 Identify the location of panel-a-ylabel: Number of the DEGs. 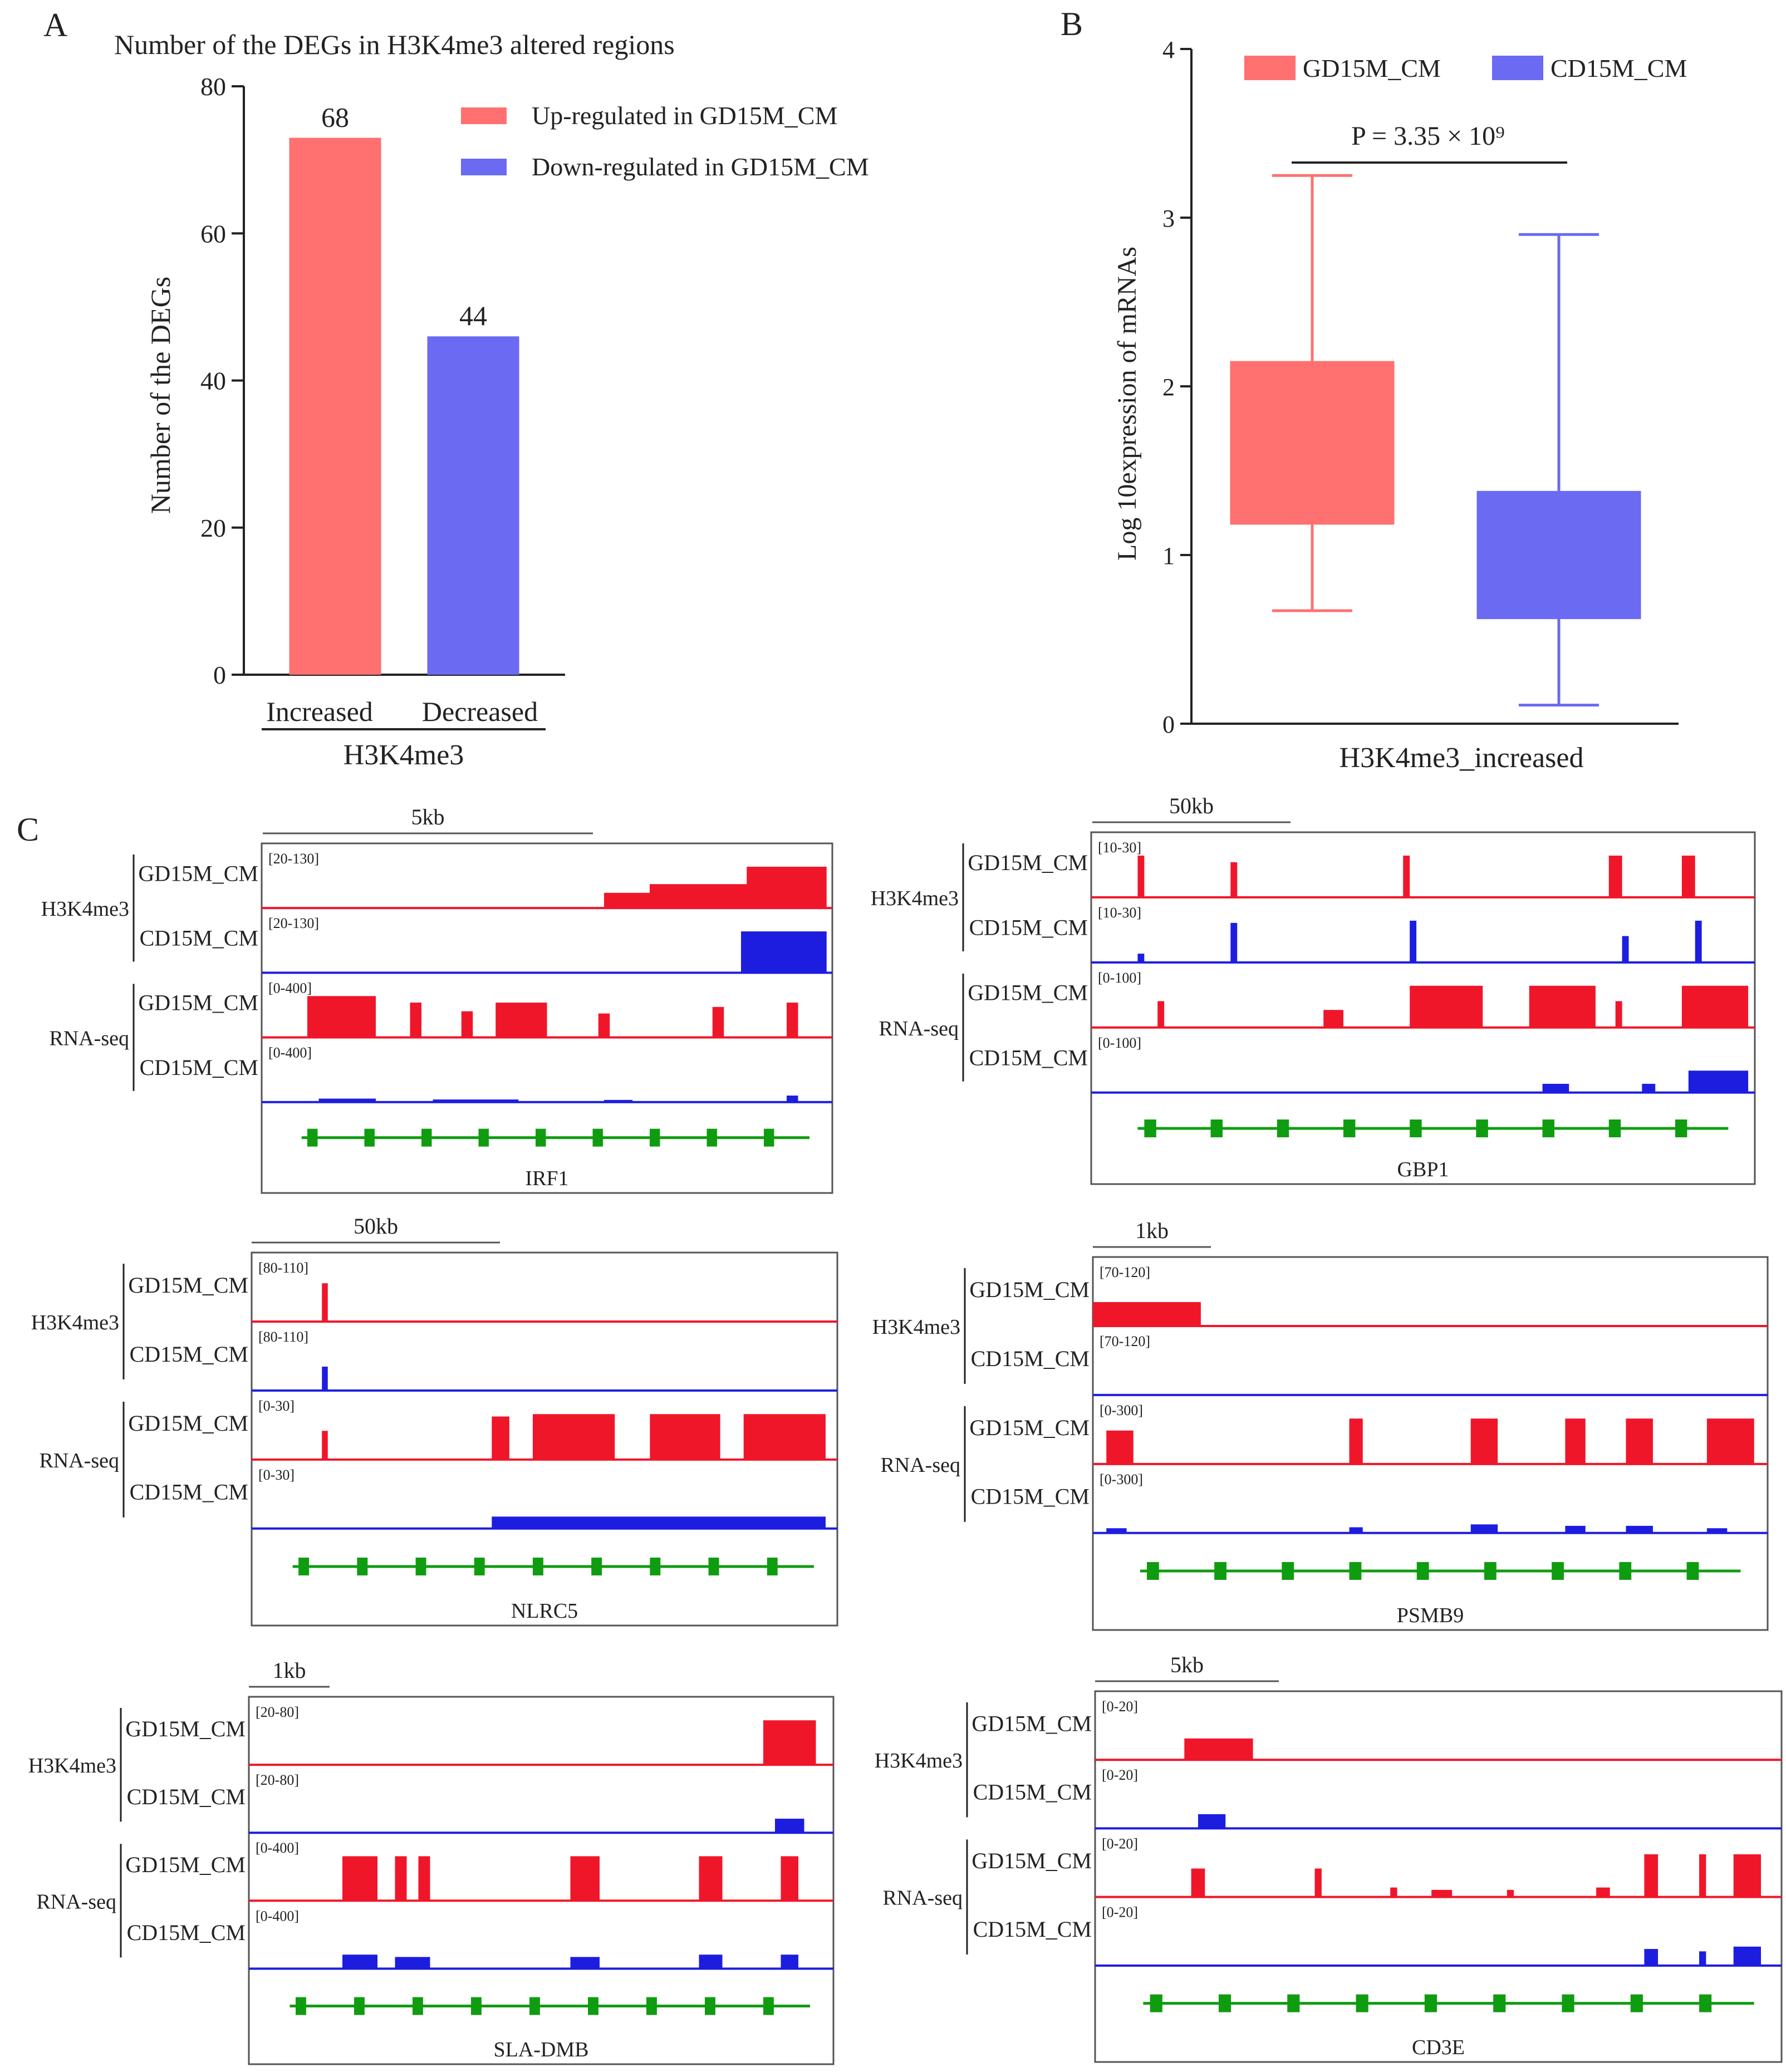
(160, 395).